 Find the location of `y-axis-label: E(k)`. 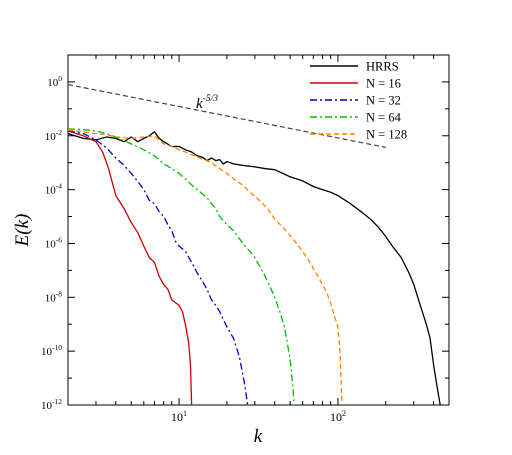

y-axis-label: E(k) is located at coordinates (22, 231).